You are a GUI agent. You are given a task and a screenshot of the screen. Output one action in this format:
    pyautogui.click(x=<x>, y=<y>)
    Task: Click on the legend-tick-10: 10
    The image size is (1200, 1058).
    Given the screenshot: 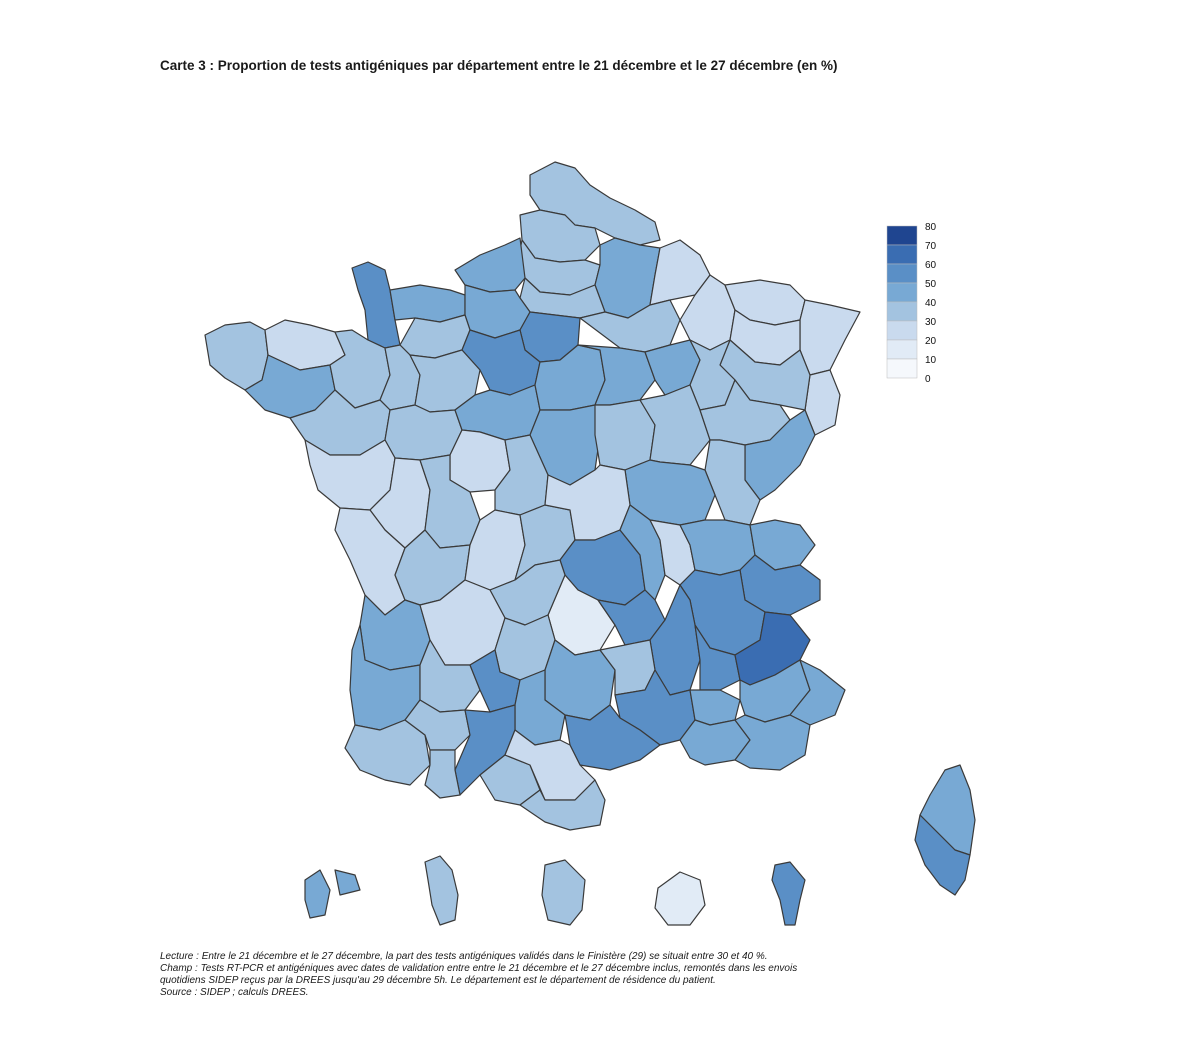 What is the action you would take?
    pyautogui.click(x=931, y=360)
    